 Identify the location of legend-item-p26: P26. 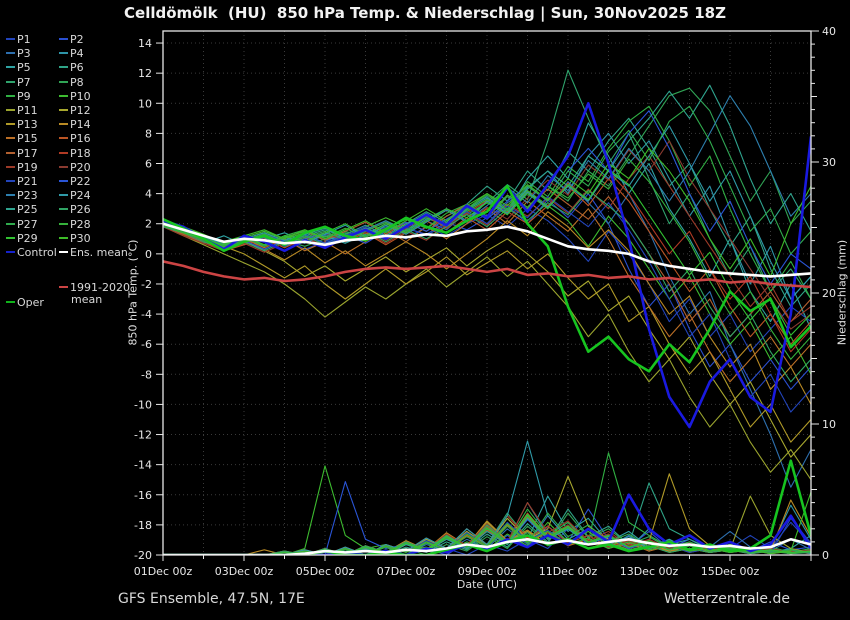
(75, 210).